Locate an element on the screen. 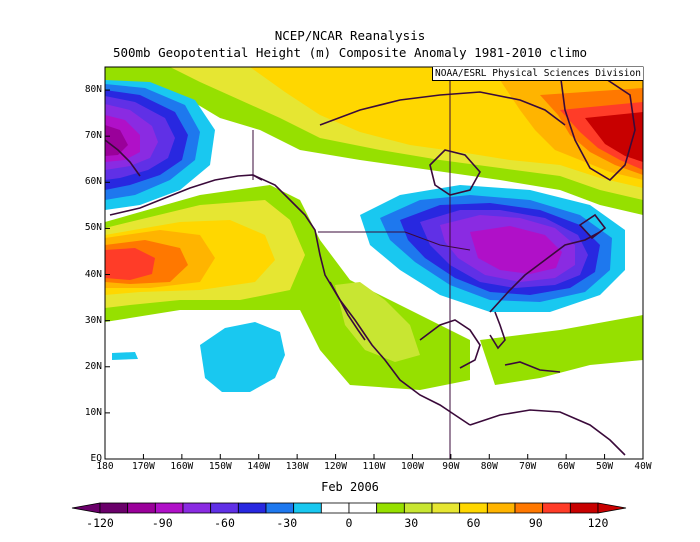 Image resolution: width=700 pixels, height=542 pixels. lon-tick-label: 140W is located at coordinates (259, 466).